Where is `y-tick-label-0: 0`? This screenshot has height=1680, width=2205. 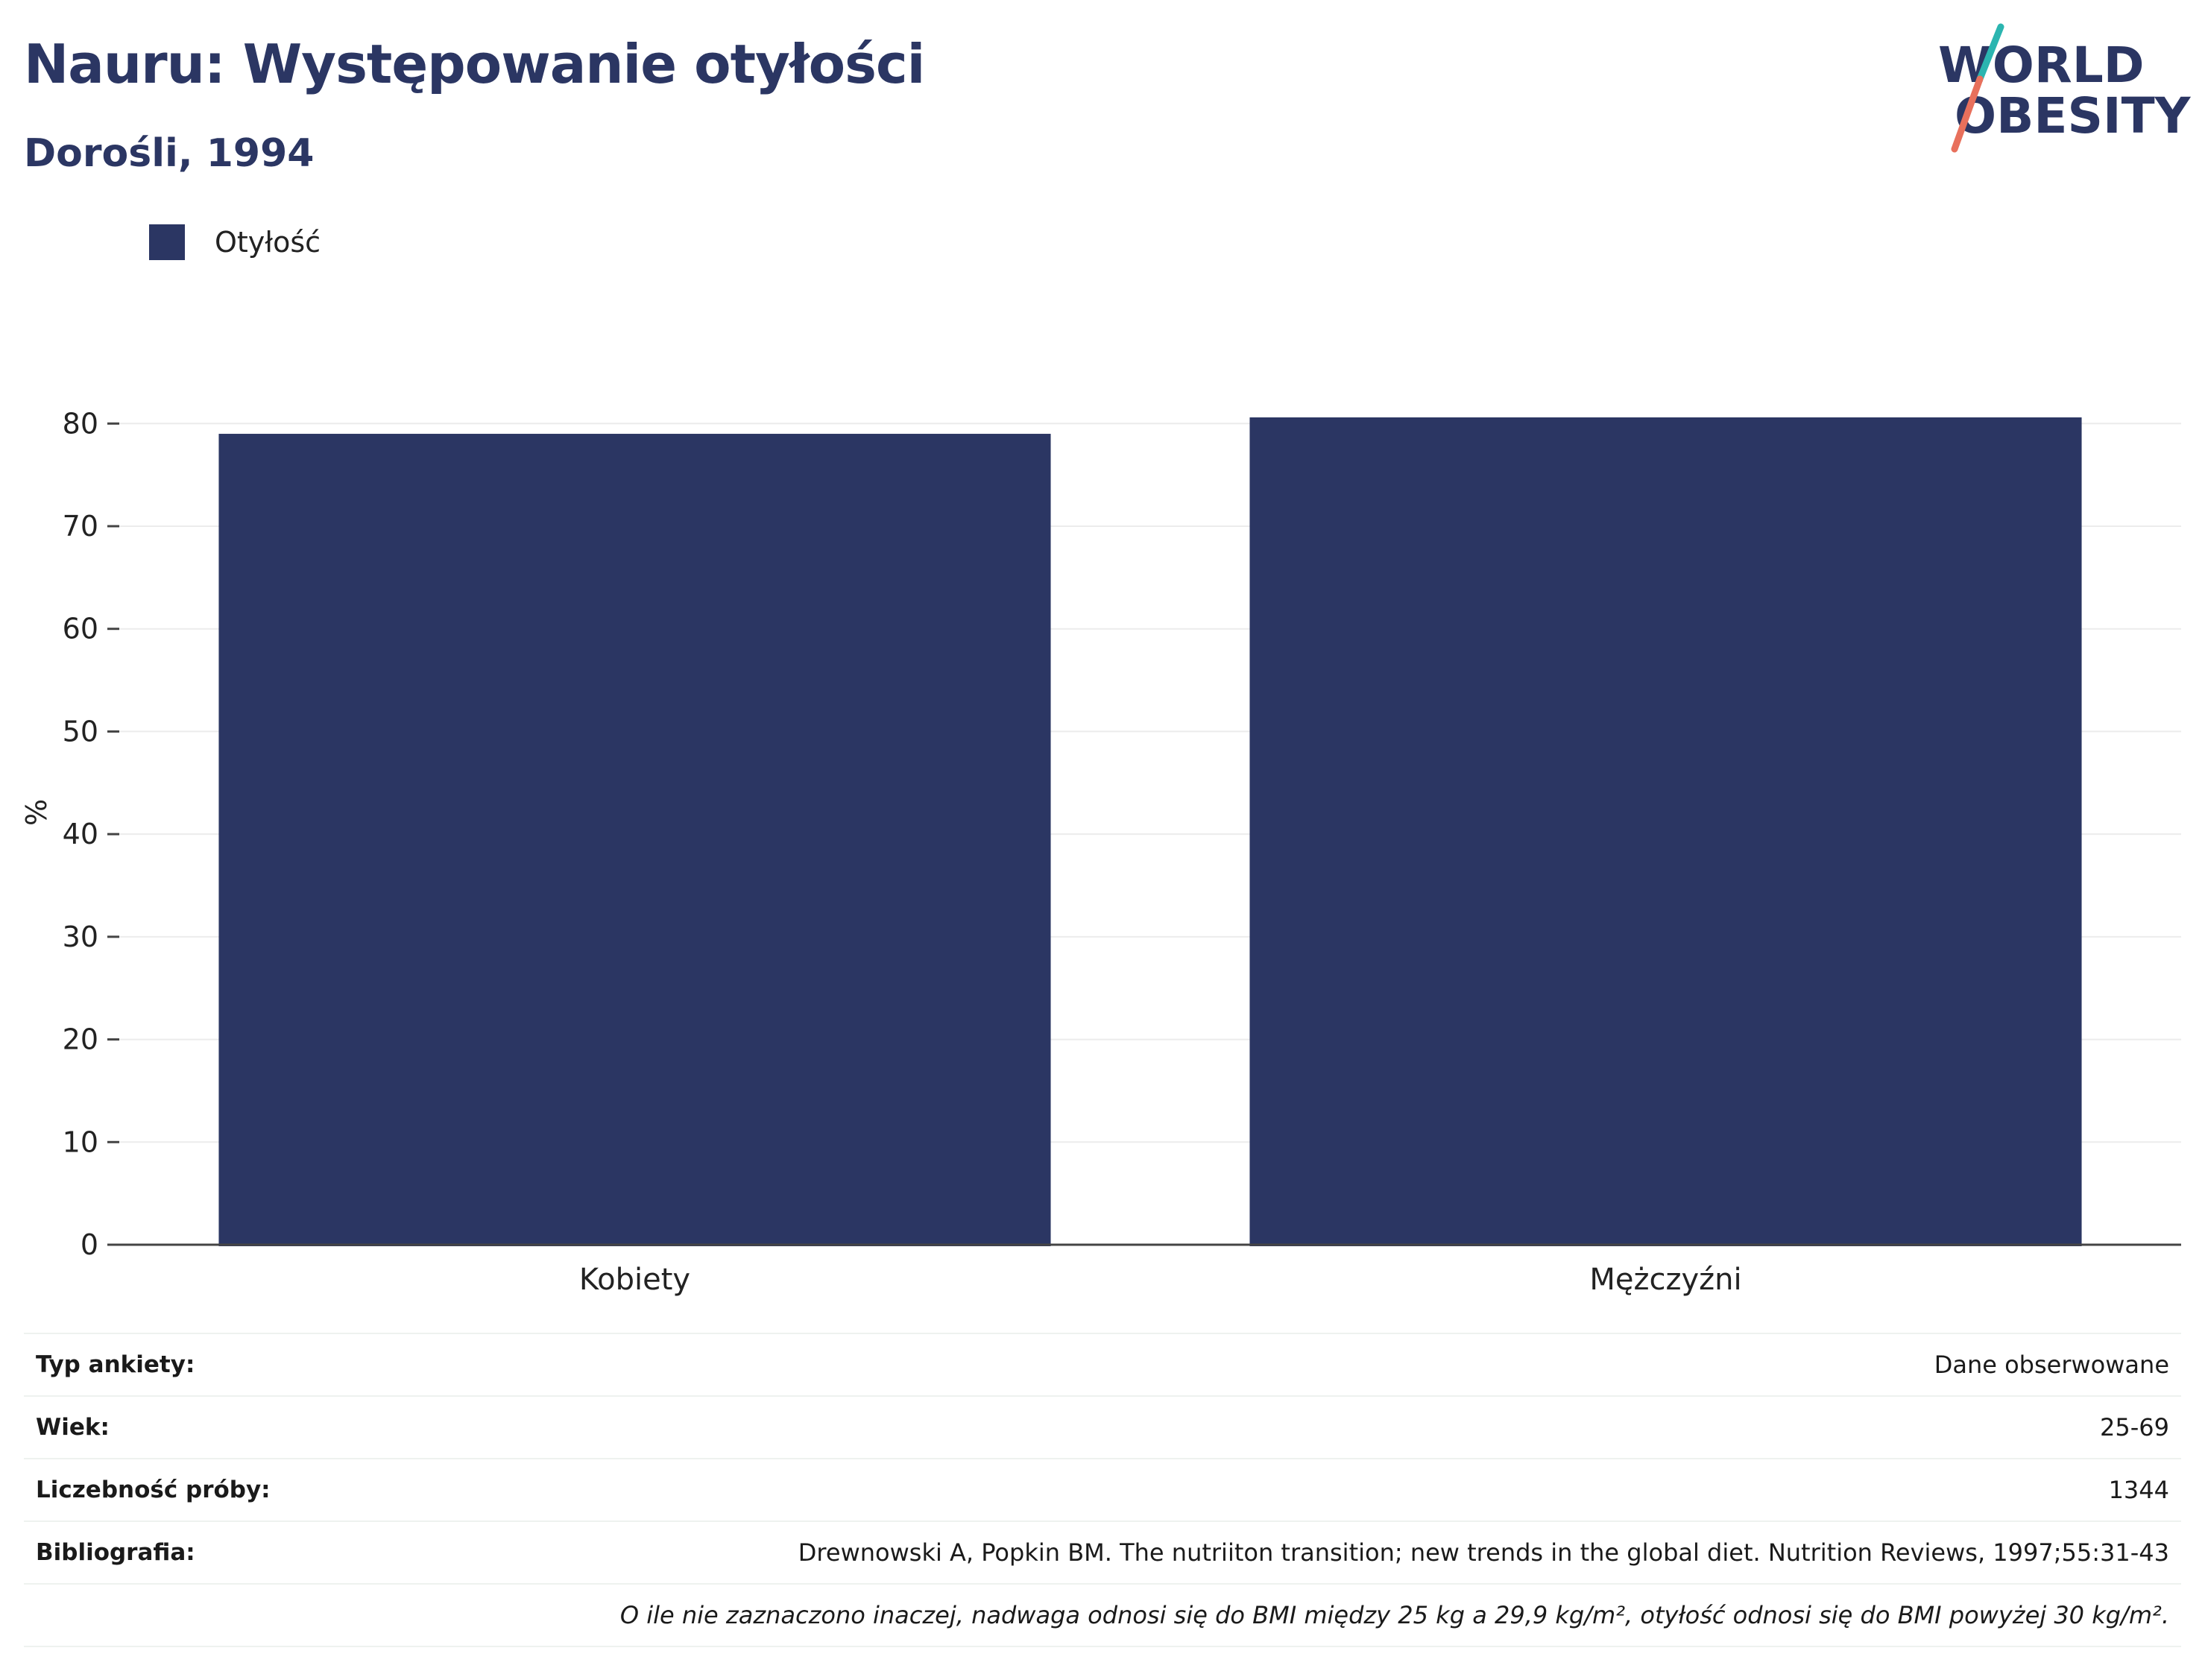 y-tick-label-0: 0 is located at coordinates (89, 1244).